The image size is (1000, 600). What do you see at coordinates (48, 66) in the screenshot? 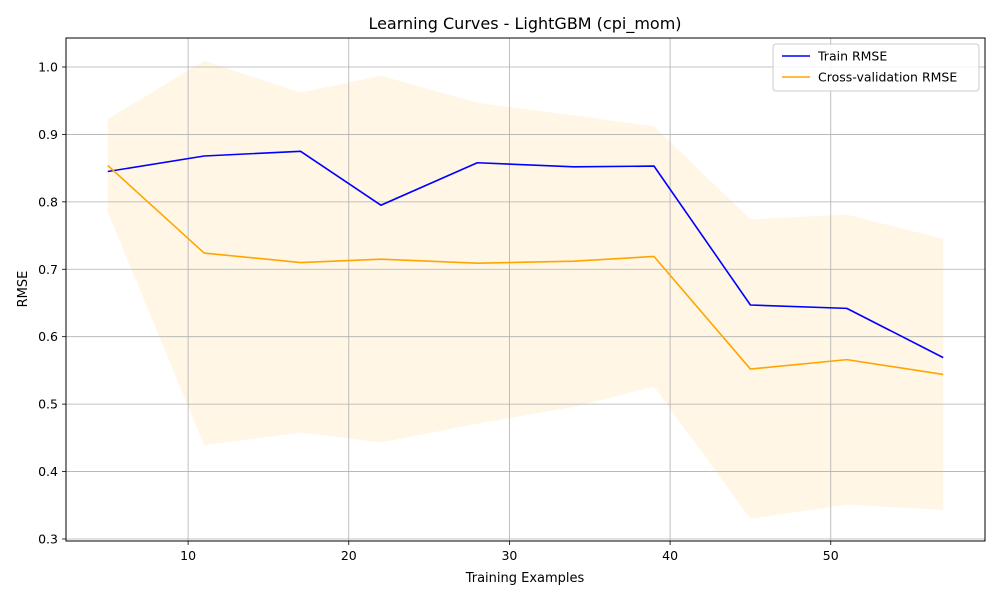
I see `y-tick-label: 1.0` at bounding box center [48, 66].